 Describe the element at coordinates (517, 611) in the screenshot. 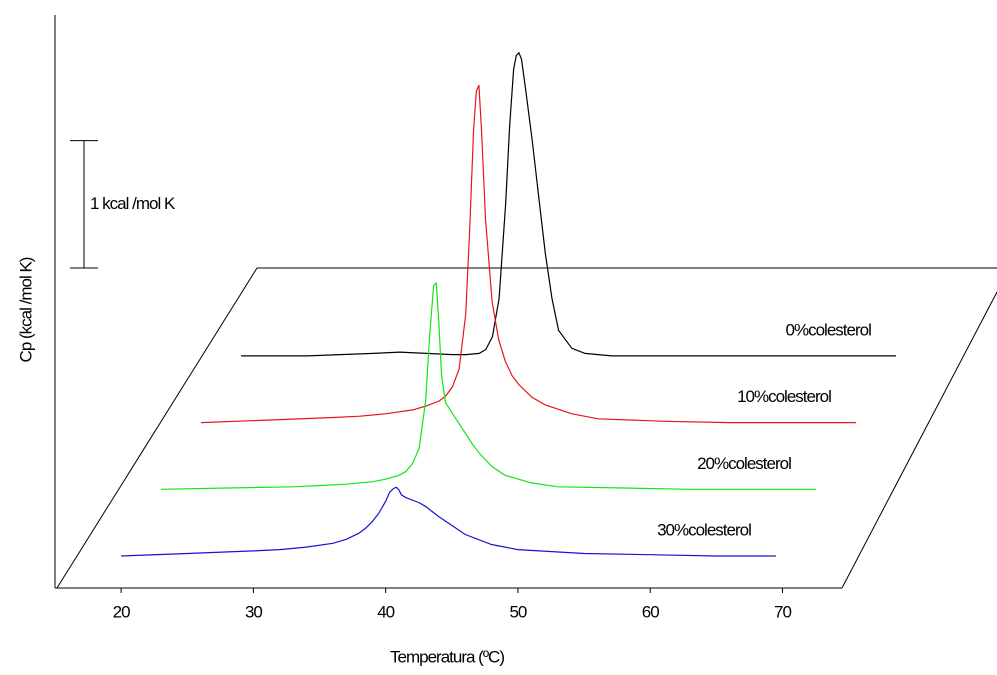

I see `x-tick-label: 50` at that location.